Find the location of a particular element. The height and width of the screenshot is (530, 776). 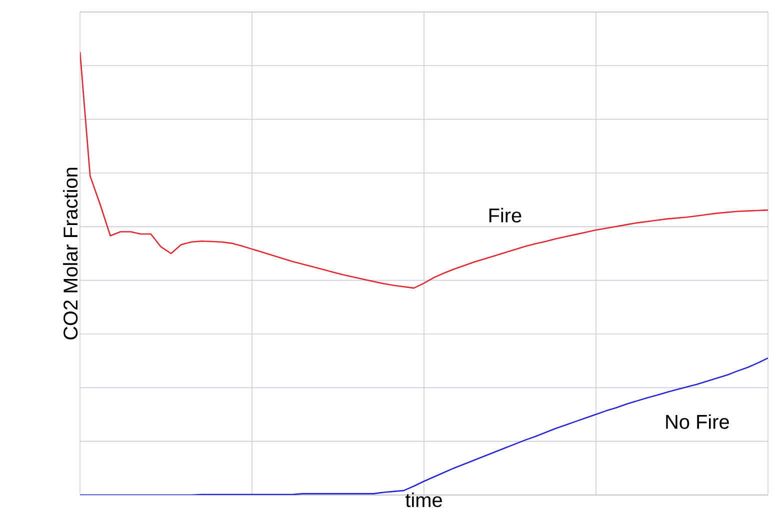

x-axis-title: time is located at coordinates (423, 500).